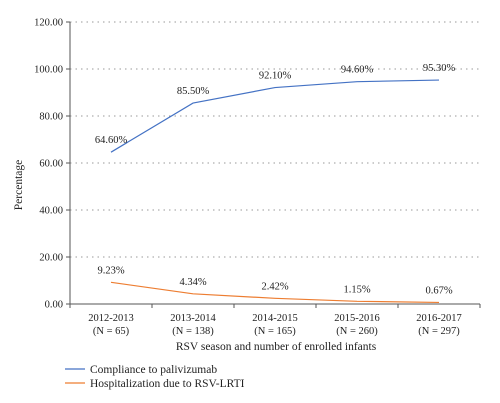 This screenshot has height=403, width=500. What do you see at coordinates (19, 185) in the screenshot?
I see `y-axis-title: Percentage` at bounding box center [19, 185].